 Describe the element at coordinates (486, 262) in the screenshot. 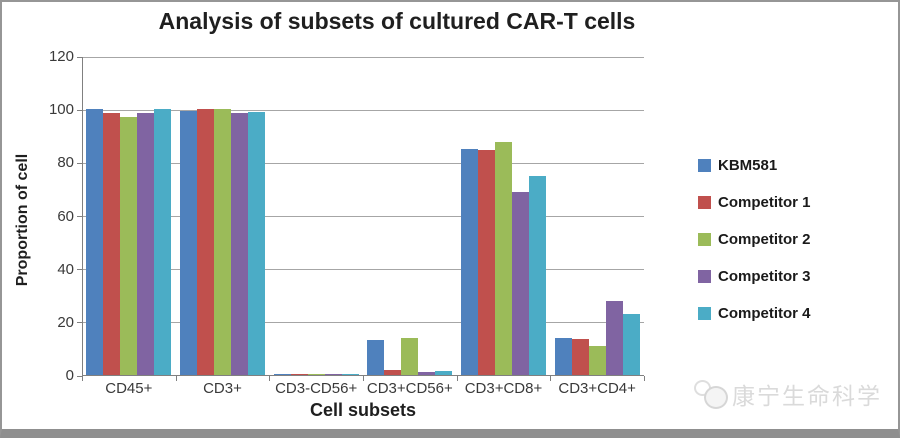

I see `bar-CD3+CD8+-Competitor 1` at that location.